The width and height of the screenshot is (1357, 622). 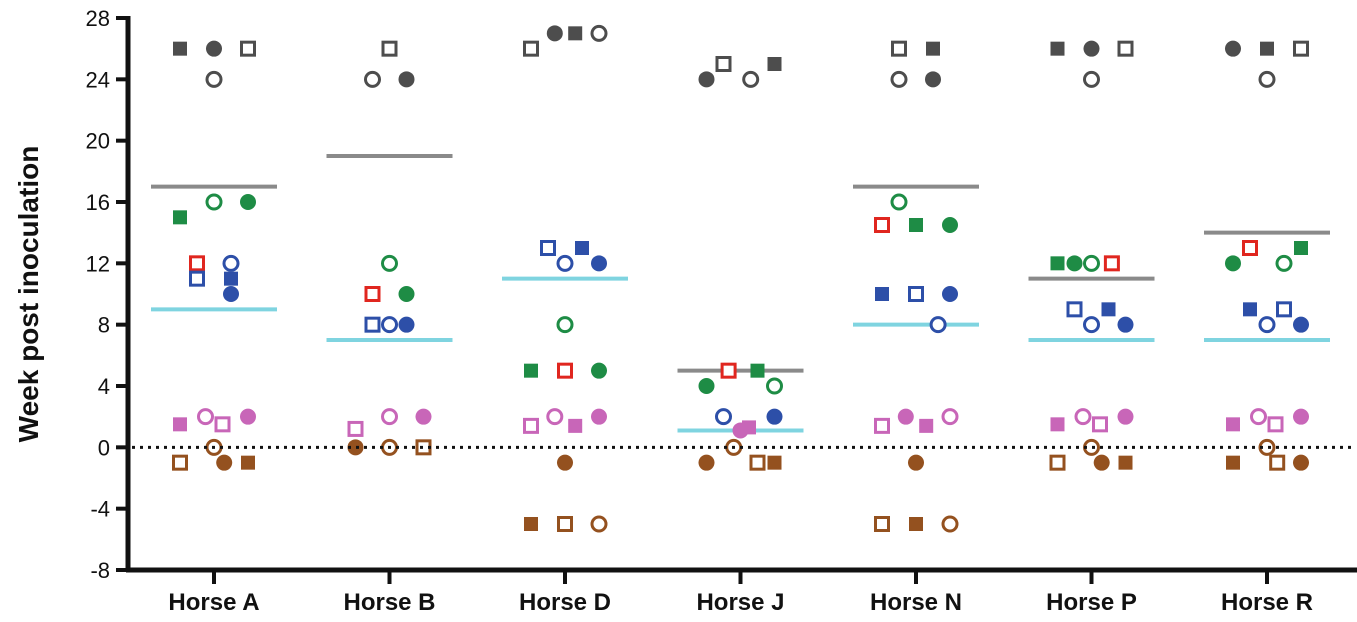 I want to click on y-tick-label: 0, so click(x=104, y=447).